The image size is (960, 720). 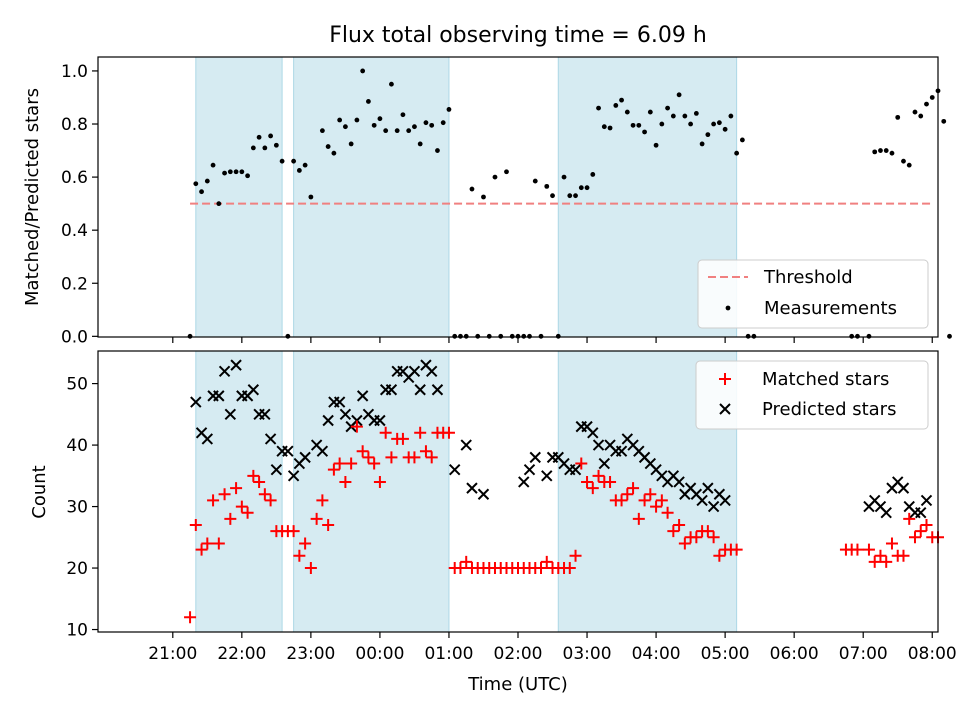 What do you see at coordinates (310, 654) in the screenshot?
I see `x-tick-label: 23:00` at bounding box center [310, 654].